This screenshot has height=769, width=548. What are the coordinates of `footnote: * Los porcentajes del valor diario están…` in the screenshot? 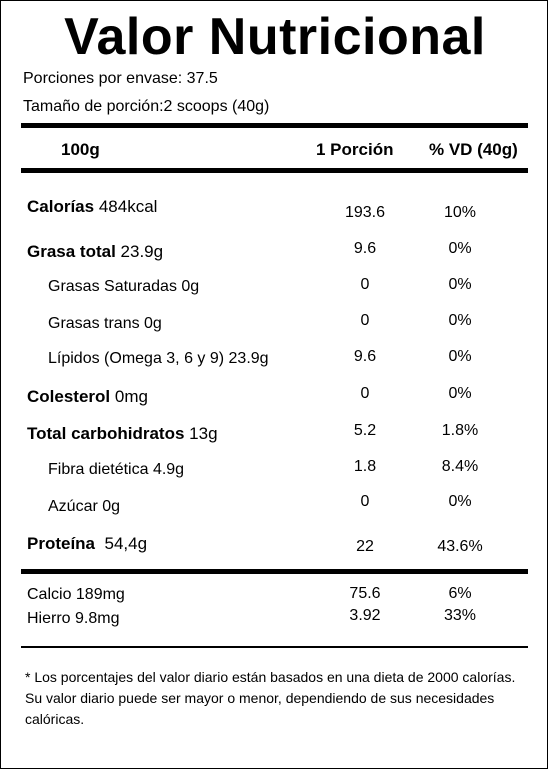 It's located at (270, 698).